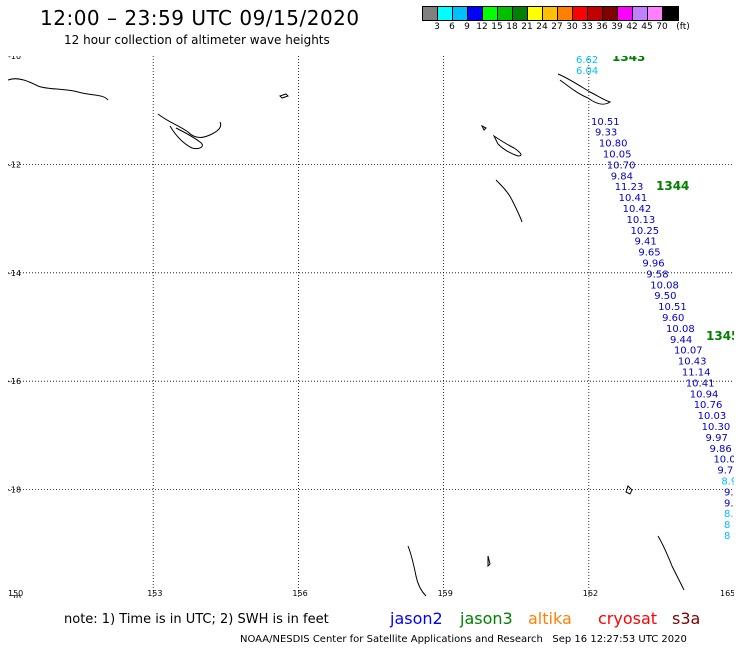 This screenshot has height=650, width=740. I want to click on wave-height-label: 10.70, so click(621, 165).